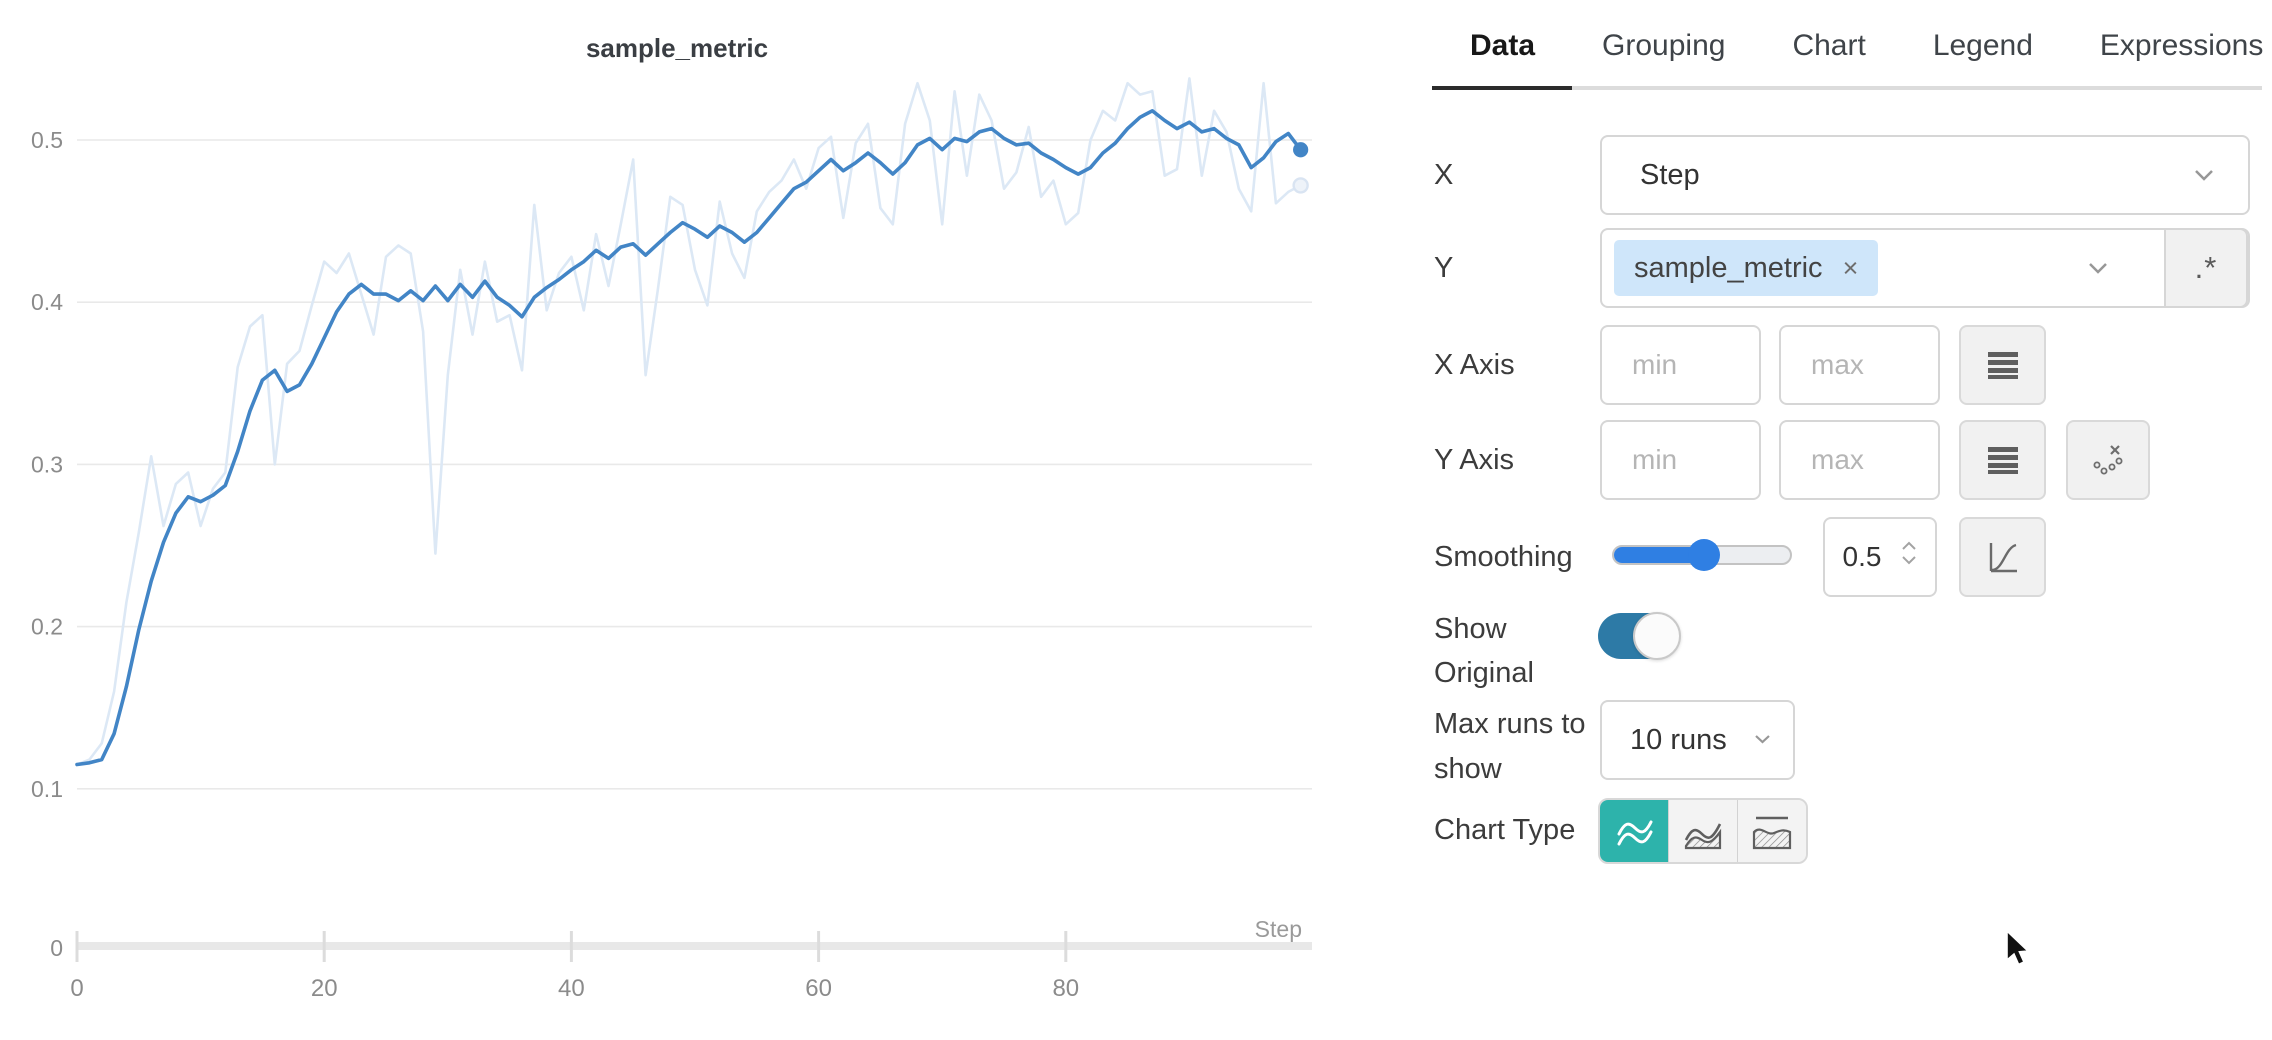 The width and height of the screenshot is (2272, 1040). I want to click on chart-type-area-button, so click(1703, 831).